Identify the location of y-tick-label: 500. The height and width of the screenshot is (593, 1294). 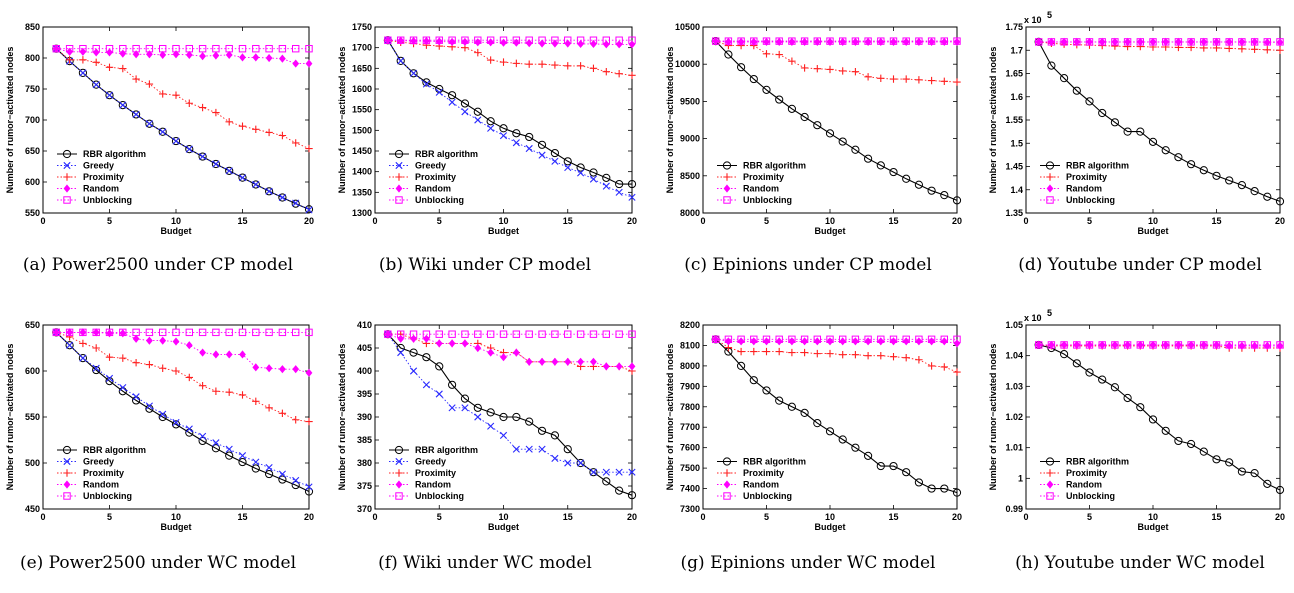
(32, 463).